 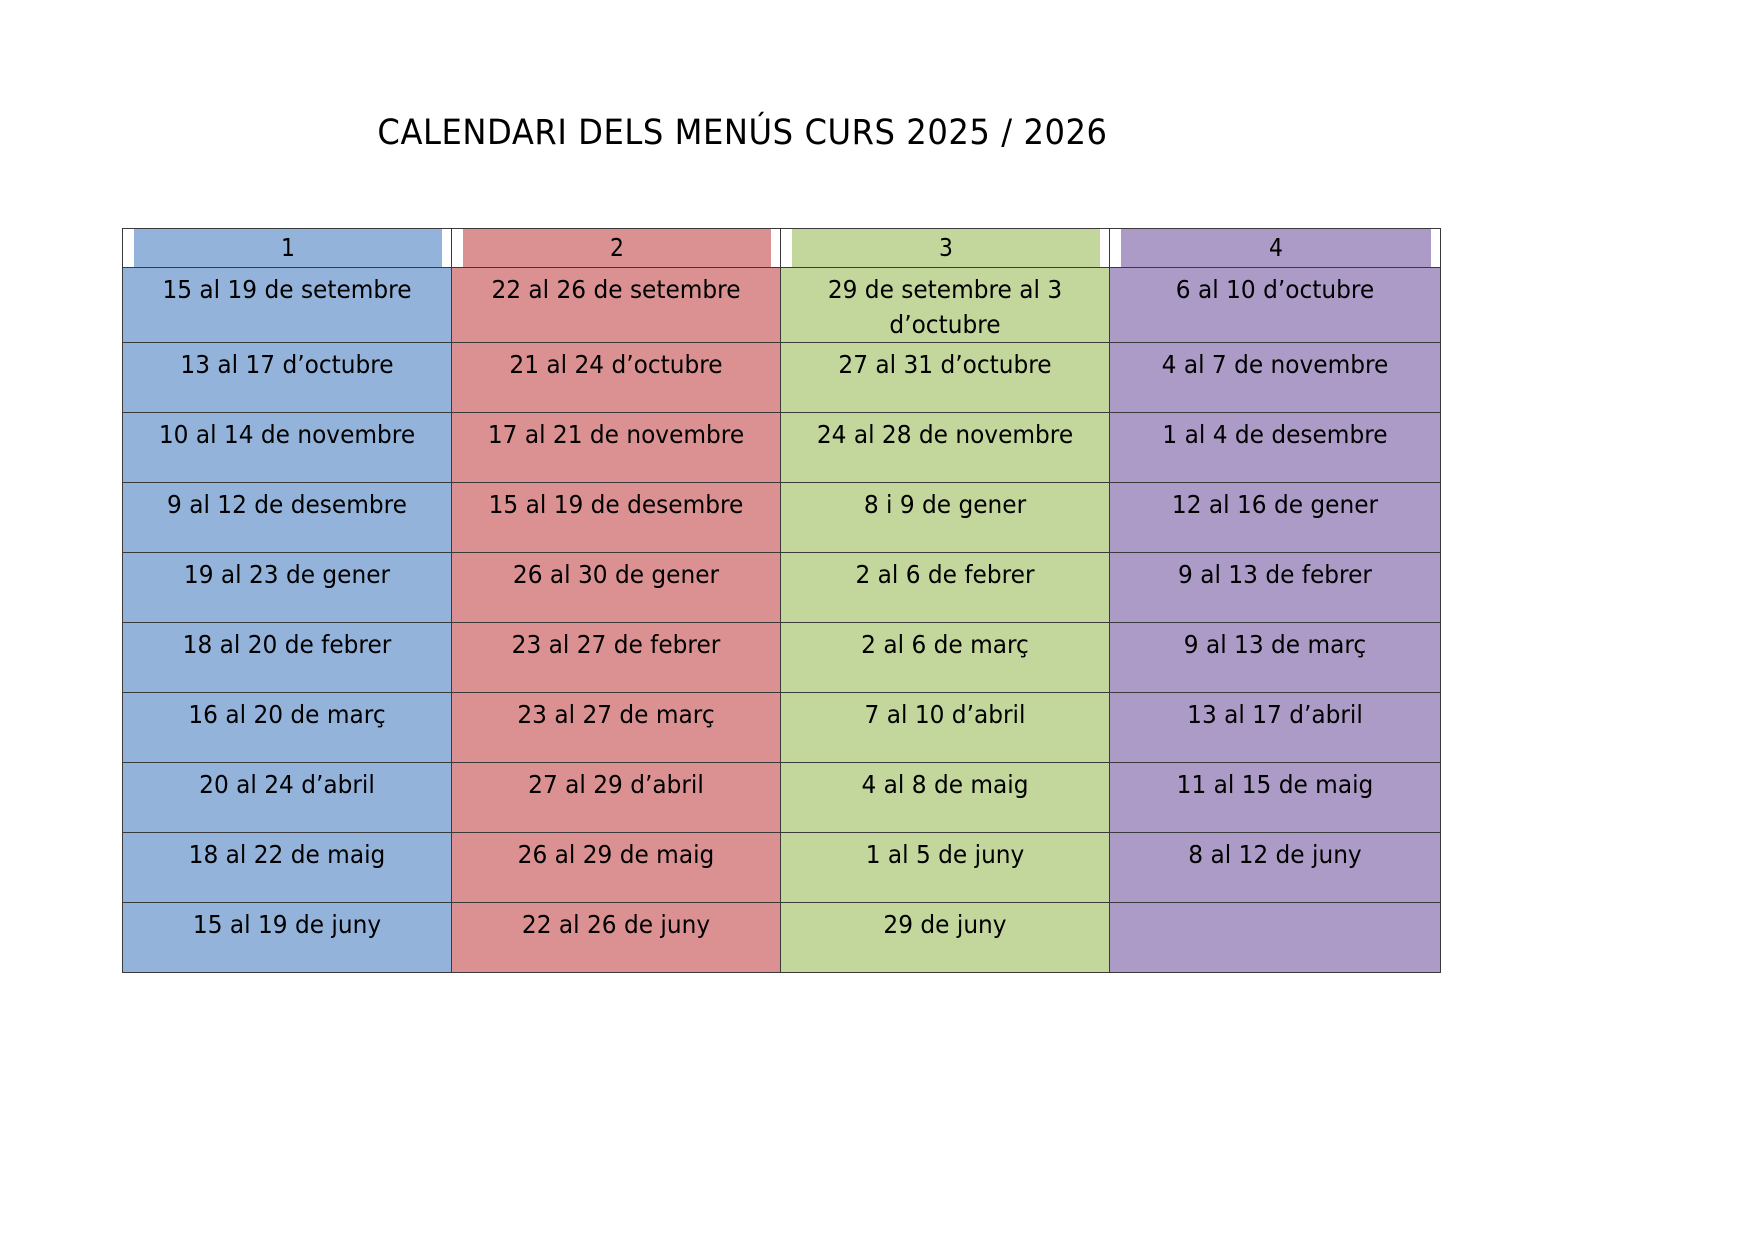 I want to click on week-label: 12 al 16 de gener, so click(x=1275, y=504).